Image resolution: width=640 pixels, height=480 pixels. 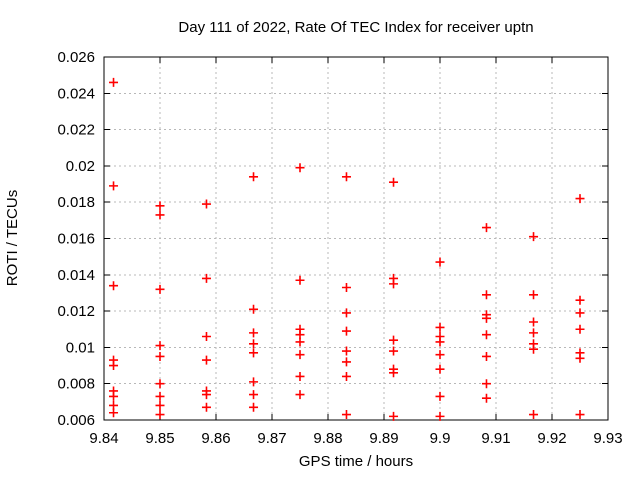 I want to click on x-tick-label: 9.86, so click(x=215, y=438).